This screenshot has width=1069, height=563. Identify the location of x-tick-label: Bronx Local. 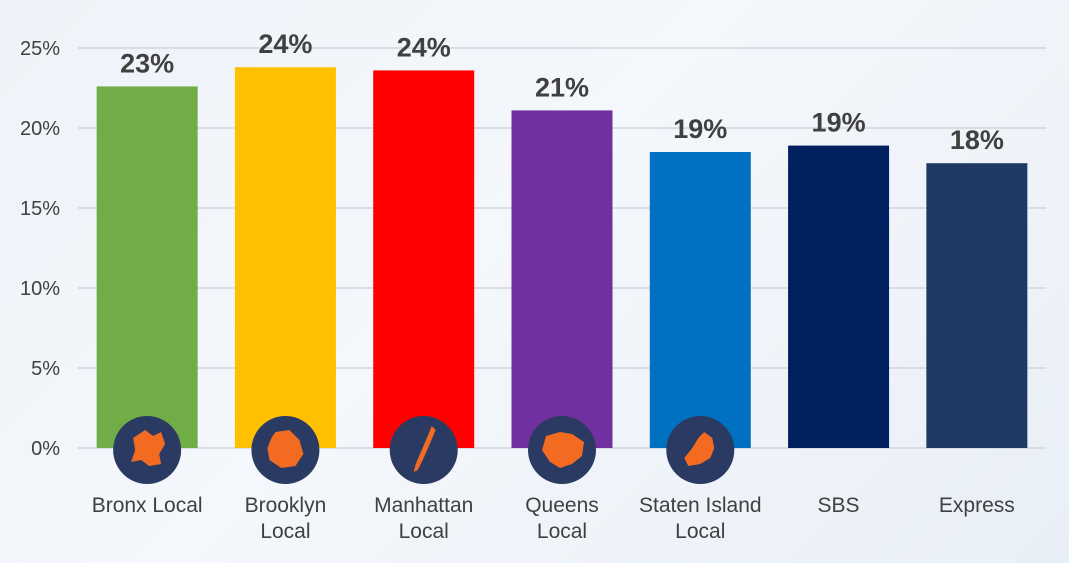
(147, 505).